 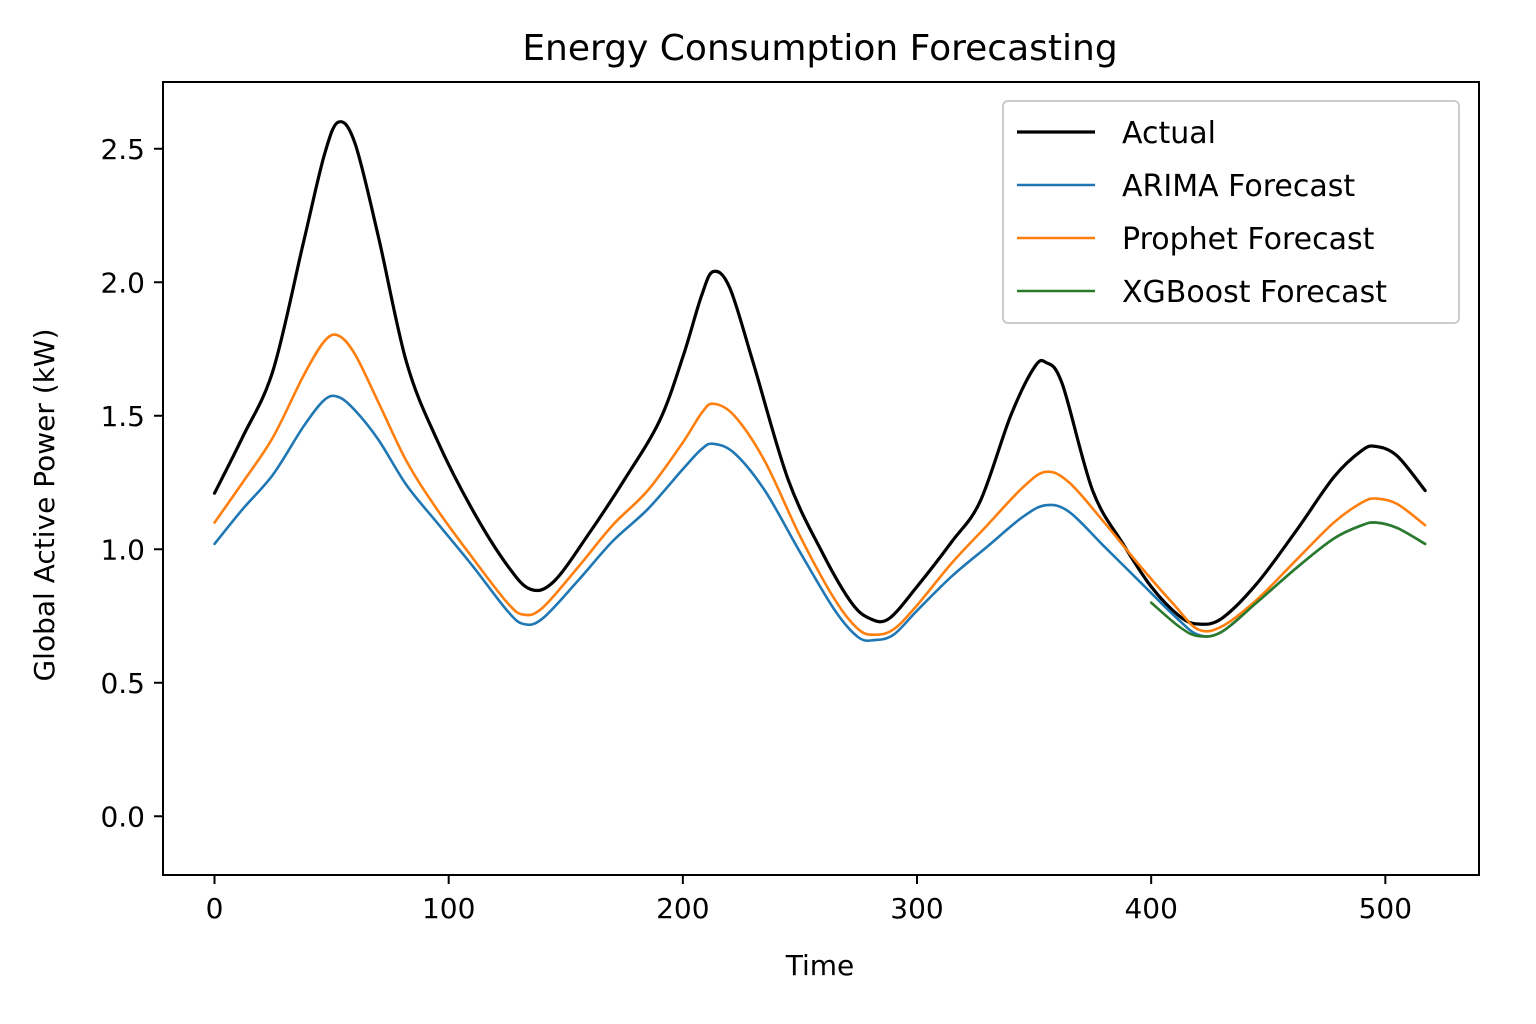 What do you see at coordinates (215, 908) in the screenshot?
I see `x-tick-label: 0` at bounding box center [215, 908].